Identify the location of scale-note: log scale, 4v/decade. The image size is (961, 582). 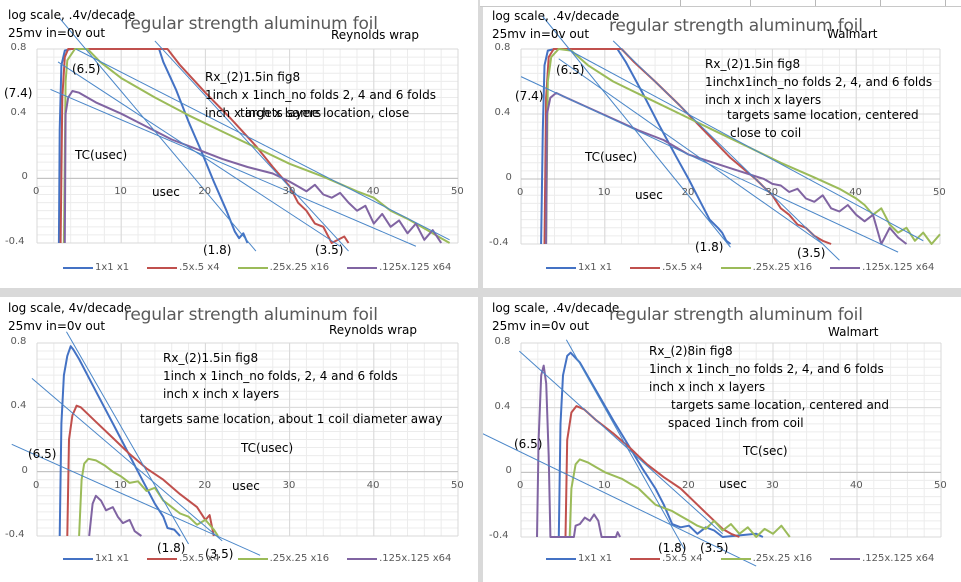
(70, 308).